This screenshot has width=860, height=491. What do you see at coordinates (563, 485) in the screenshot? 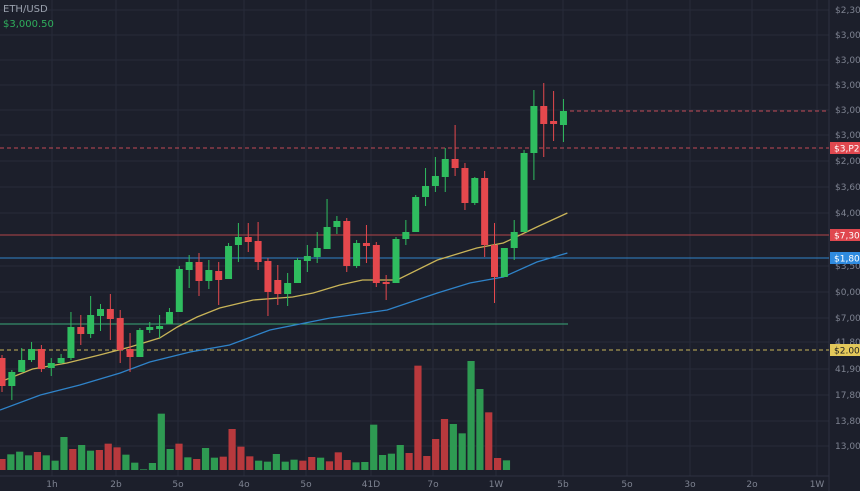
I see `time-axis-label: 5b` at bounding box center [563, 485].